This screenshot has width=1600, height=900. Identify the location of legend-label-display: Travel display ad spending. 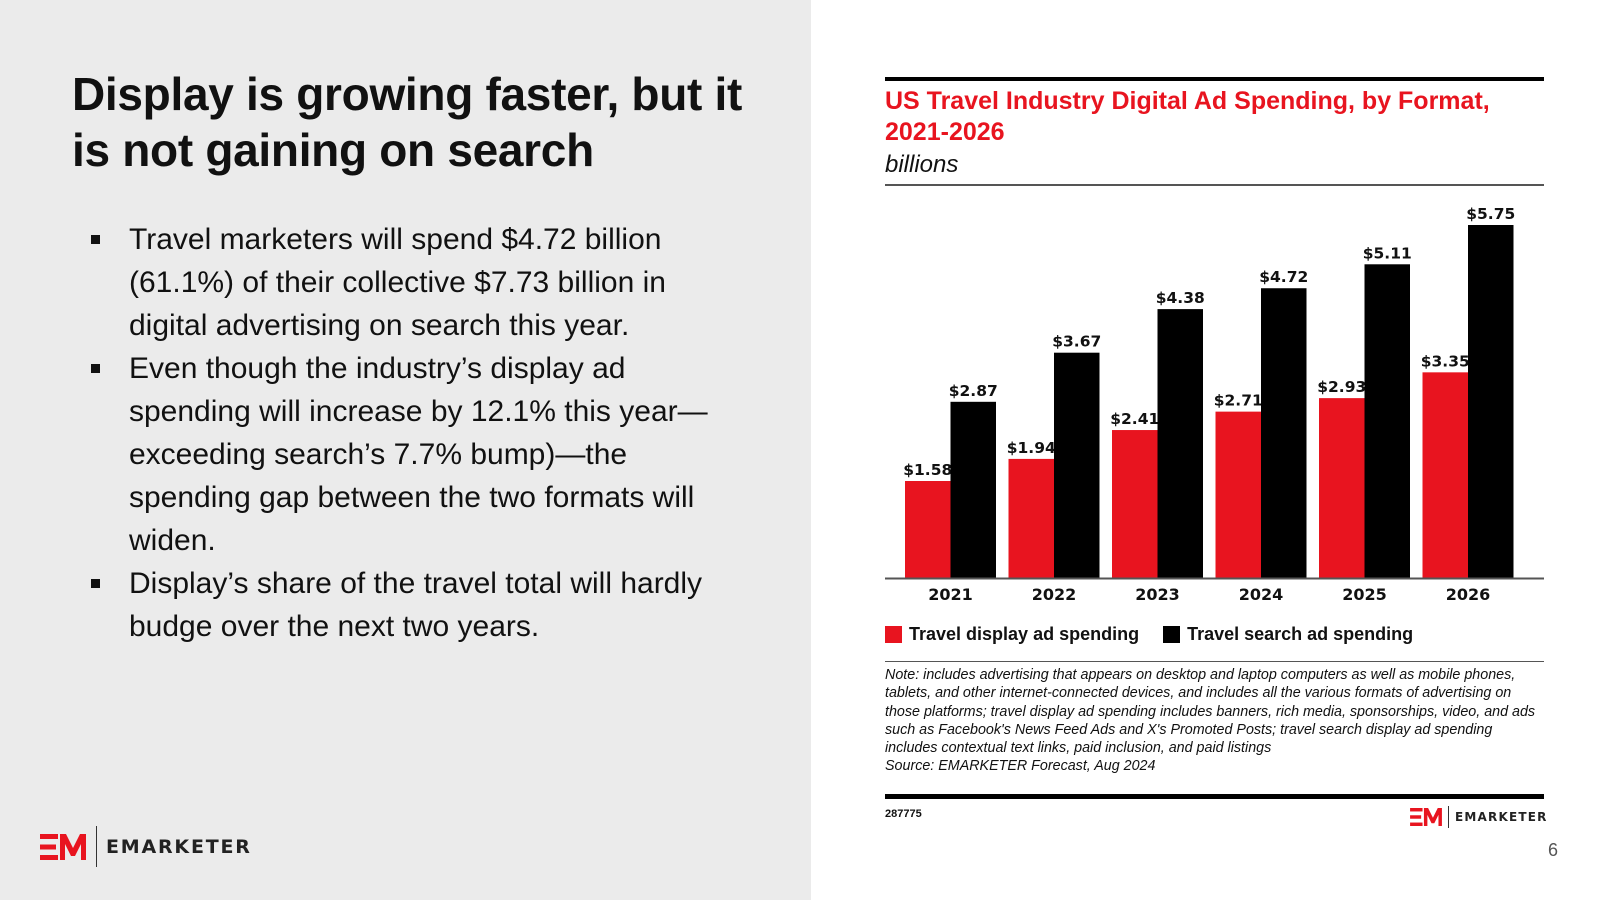
(1024, 634).